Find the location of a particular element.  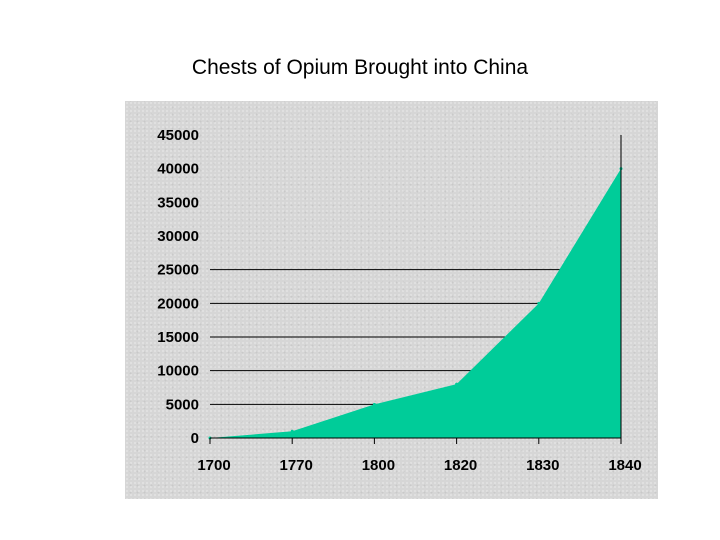

y-tick-label-35000: 35000 is located at coordinates (178, 202).